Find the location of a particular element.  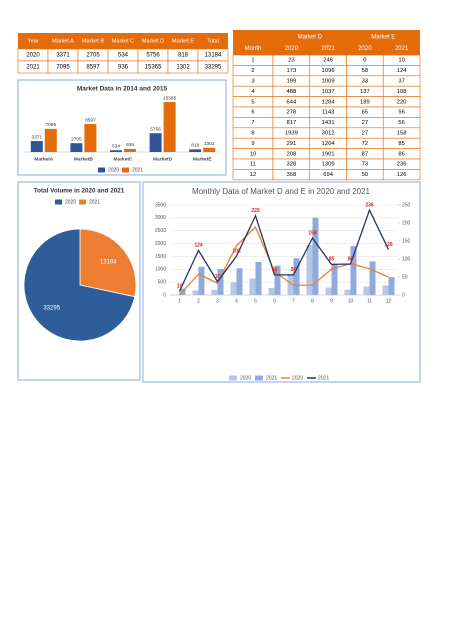

data-label: 126 is located at coordinates (388, 245).